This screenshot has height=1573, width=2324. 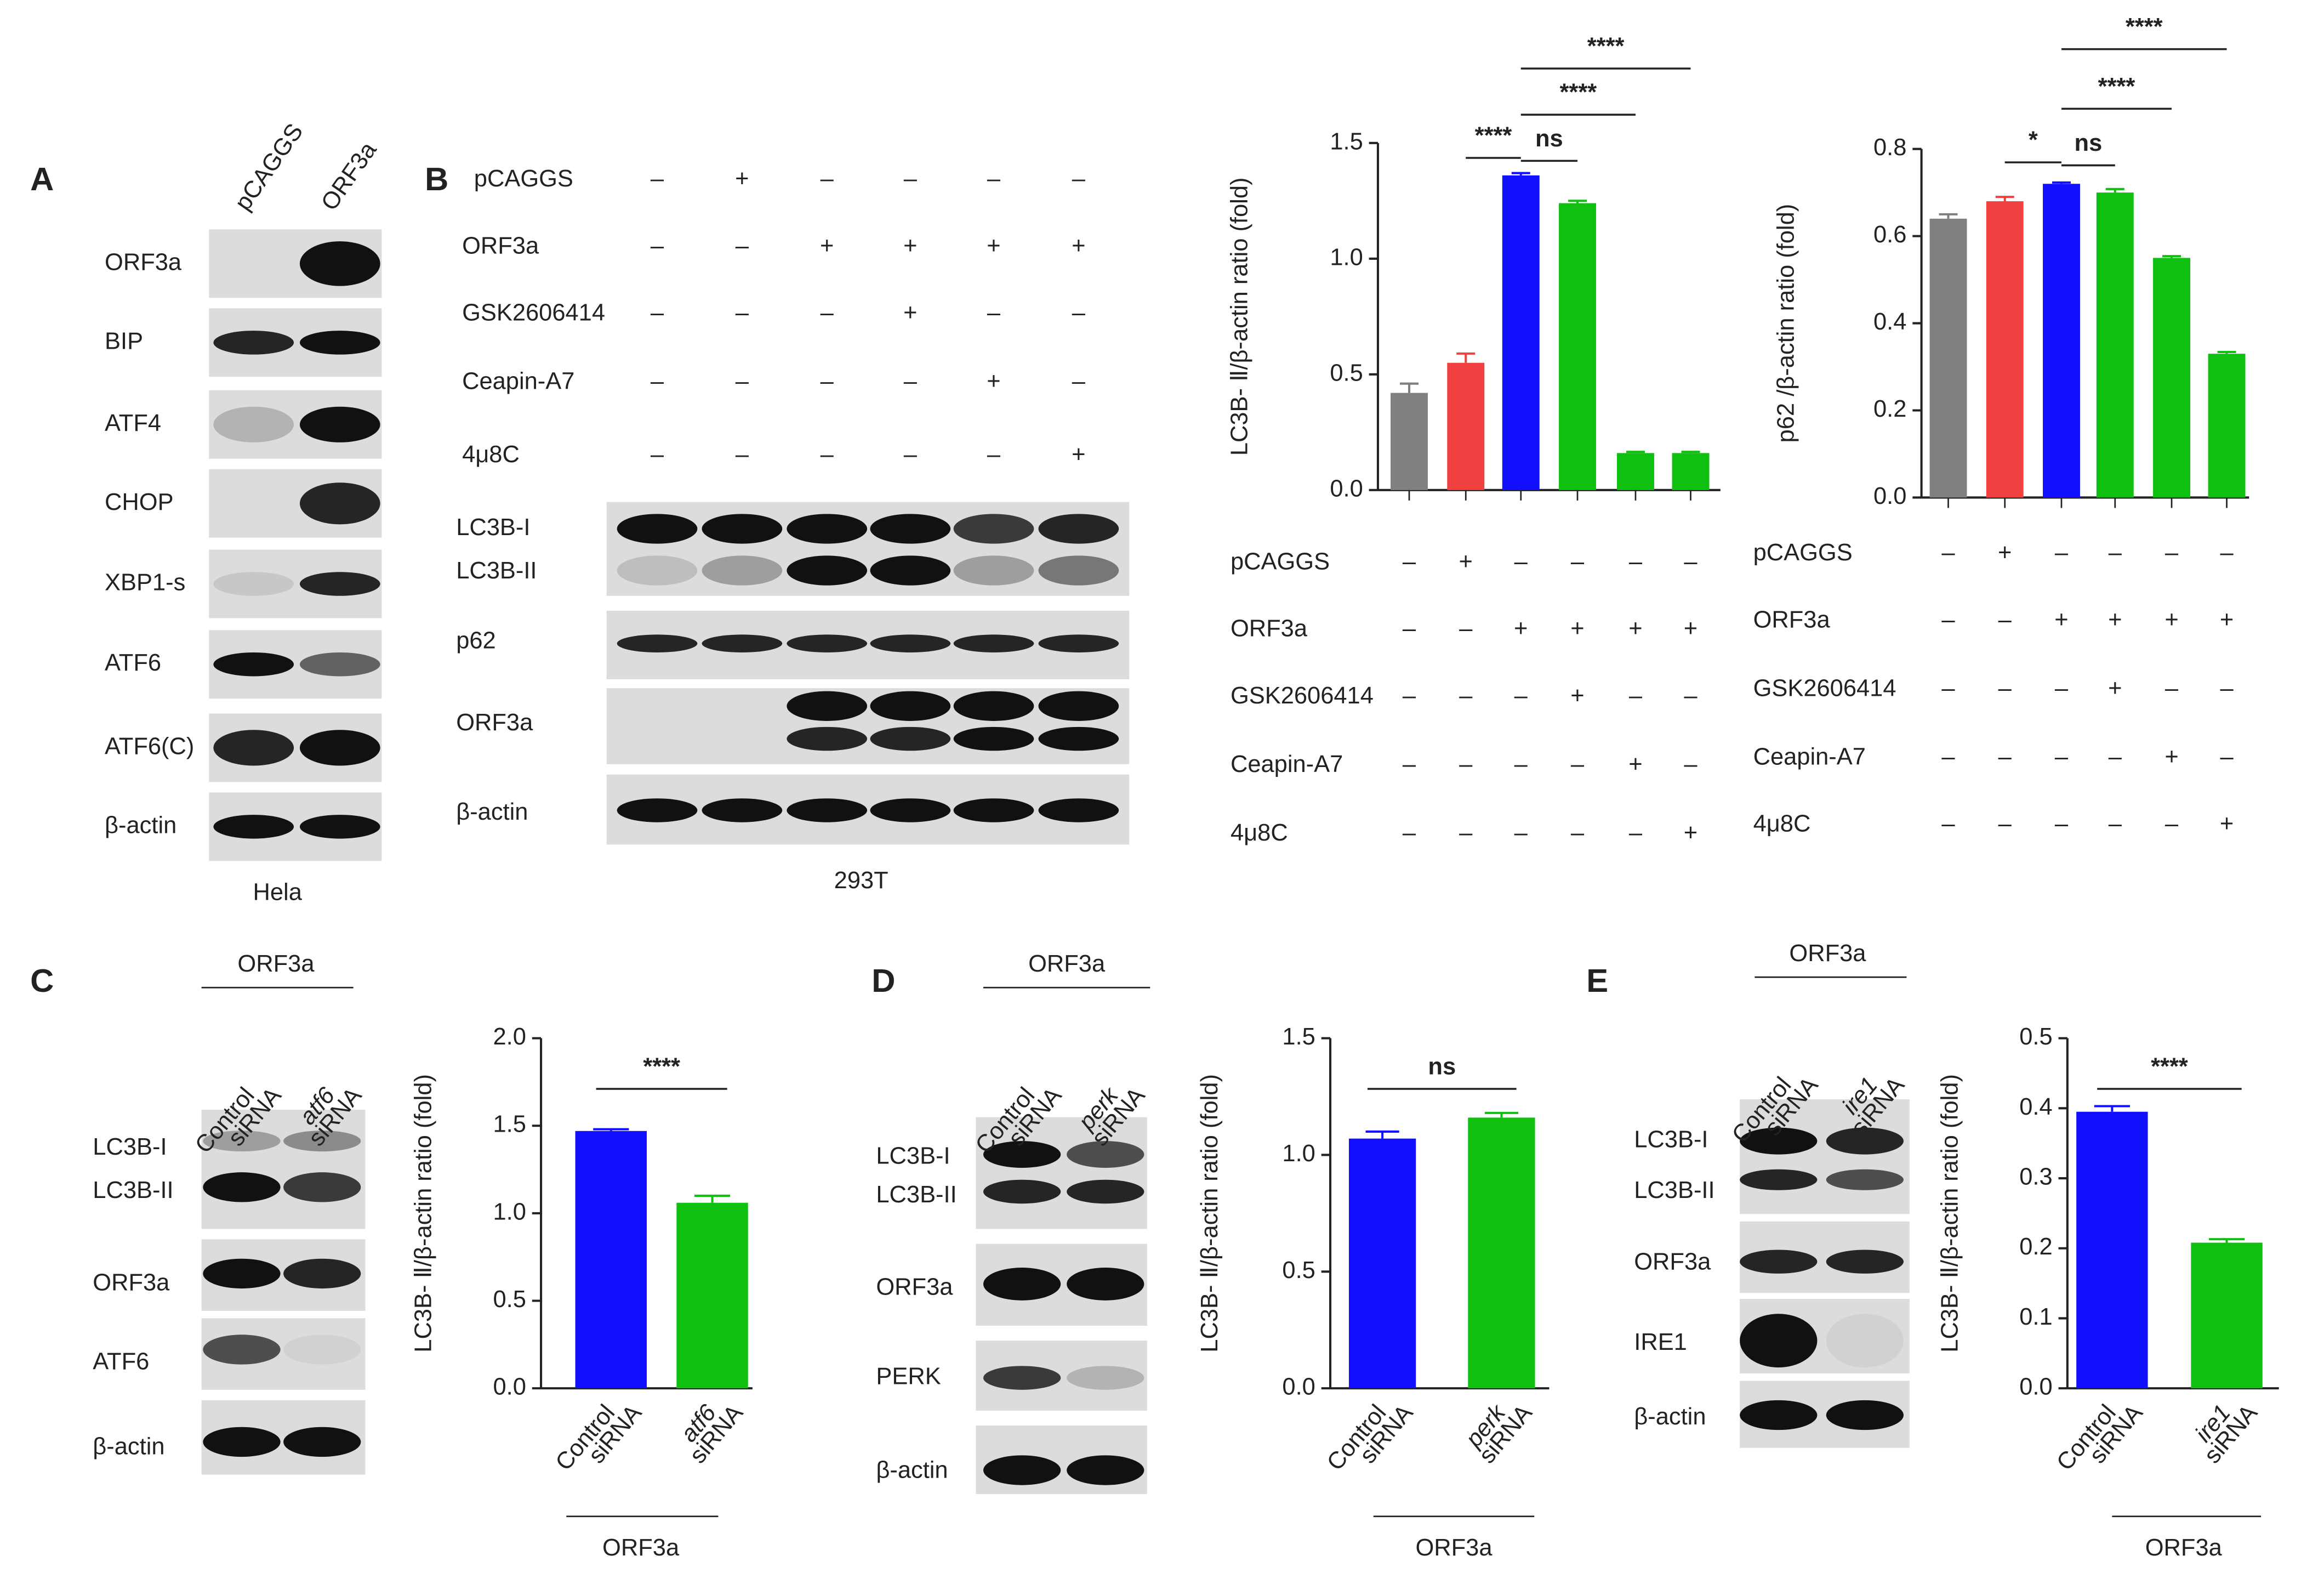 I want to click on row-label: CHOP, so click(x=139, y=502).